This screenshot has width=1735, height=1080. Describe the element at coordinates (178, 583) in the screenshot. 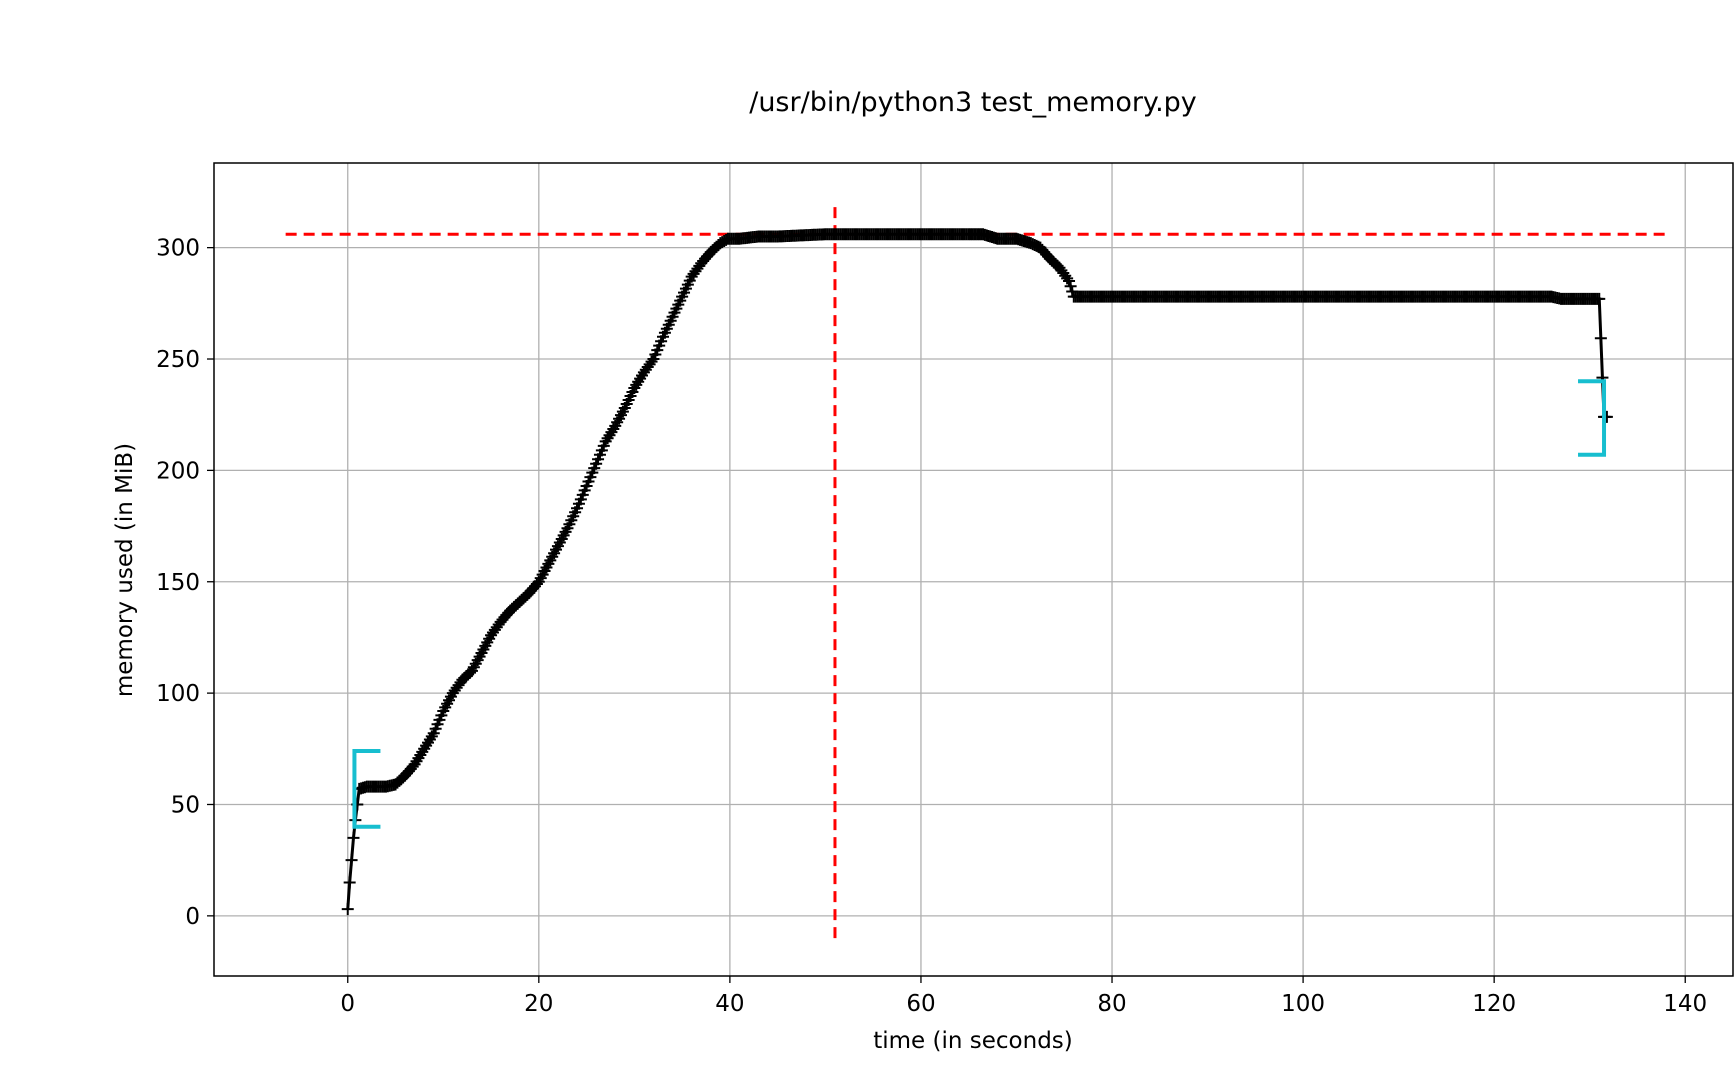

I see `y-tick-label: 150` at that location.